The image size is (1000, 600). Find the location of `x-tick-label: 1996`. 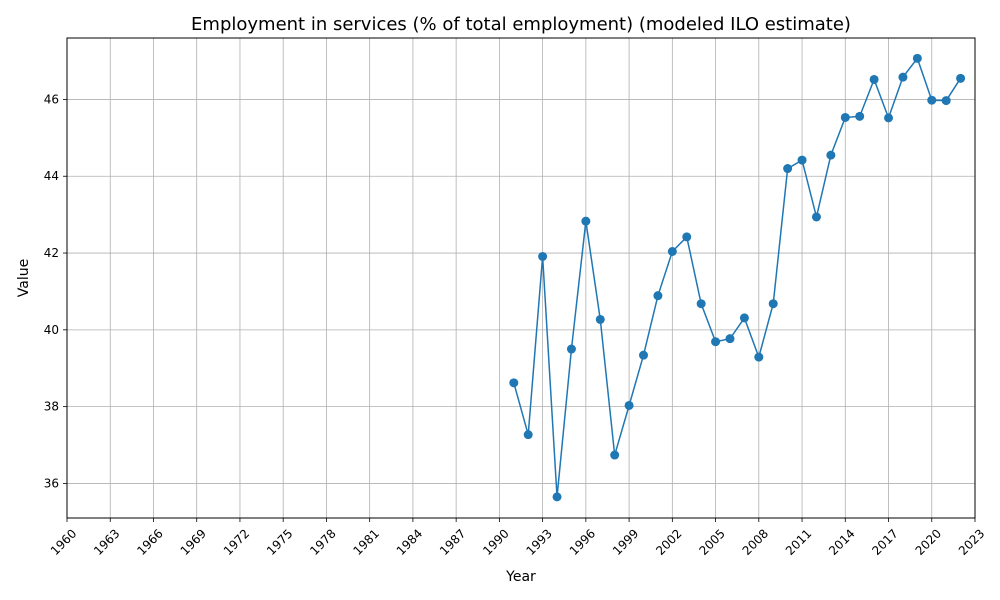

x-tick-label: 1996 is located at coordinates (582, 541).